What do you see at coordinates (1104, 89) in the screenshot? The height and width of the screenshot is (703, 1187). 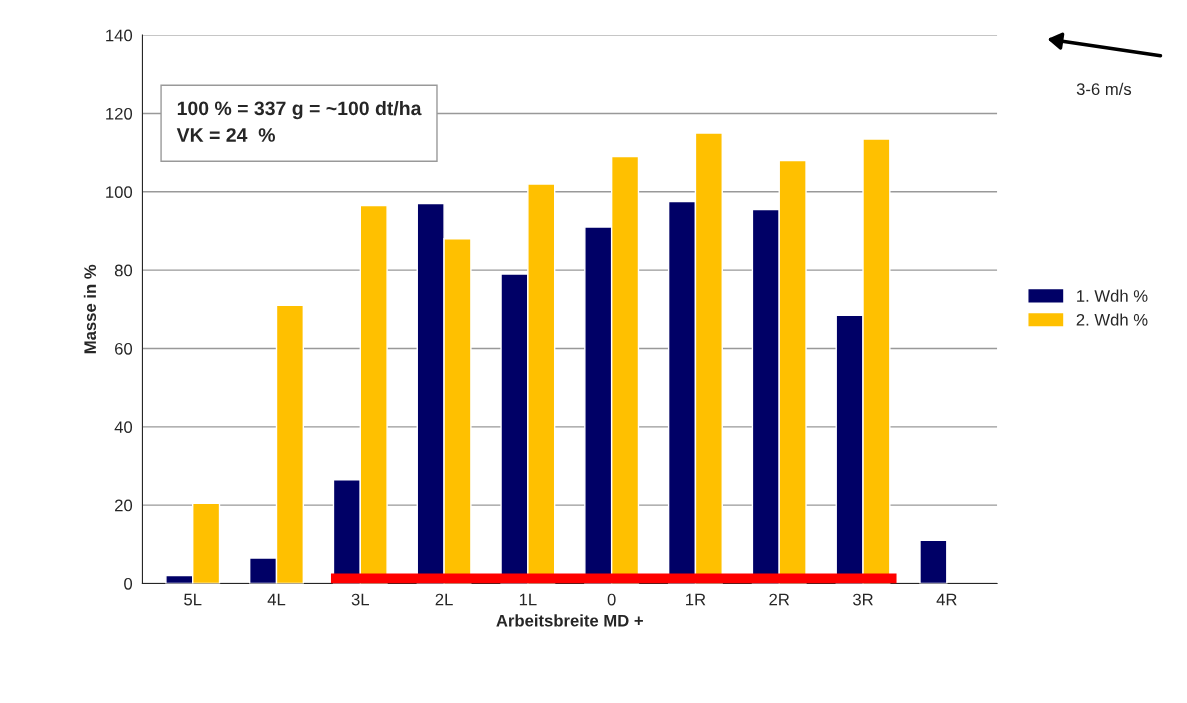 I see `text: 3-6 m/s` at bounding box center [1104, 89].